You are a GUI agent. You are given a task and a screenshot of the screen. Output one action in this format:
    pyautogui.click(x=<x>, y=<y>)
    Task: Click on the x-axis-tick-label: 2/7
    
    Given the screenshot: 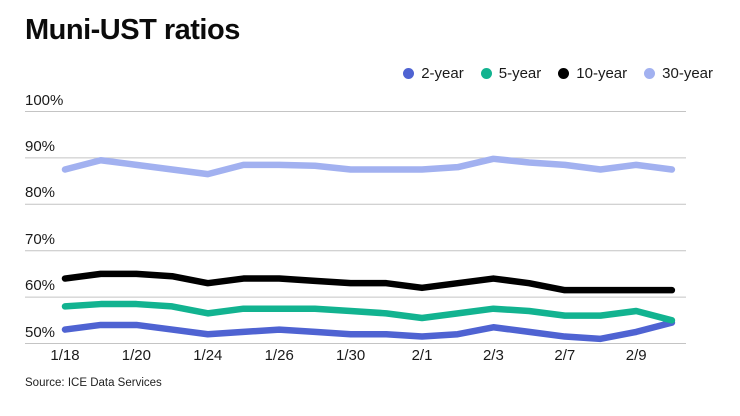 What is the action you would take?
    pyautogui.click(x=565, y=355)
    